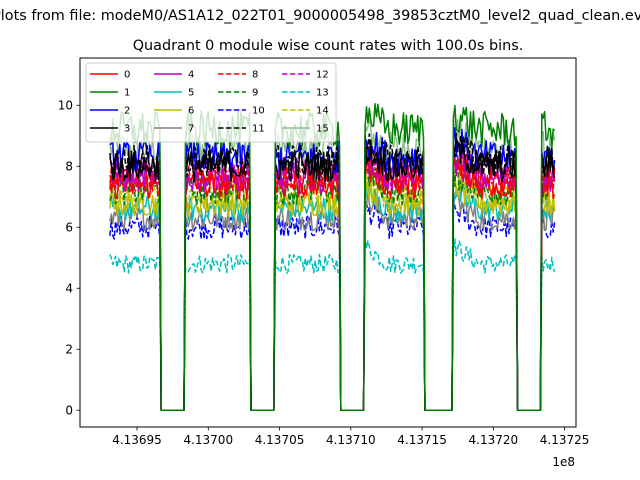 The image size is (640, 480). What do you see at coordinates (322, 111) in the screenshot?
I see `legend-label: 14` at bounding box center [322, 111].